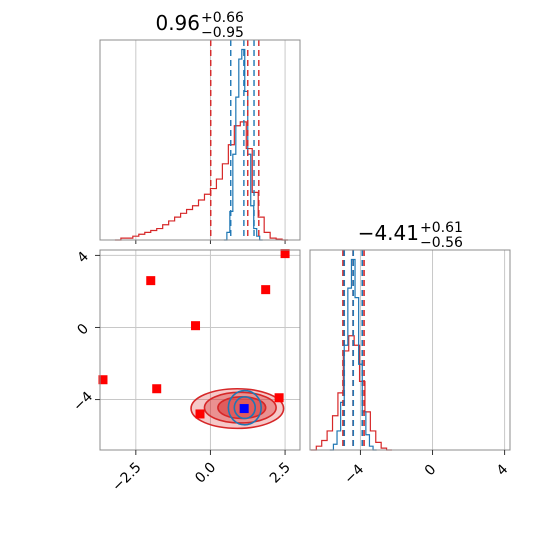 This screenshot has width=550, height=550. Describe the element at coordinates (410, 350) in the screenshot. I see `marginal-y-frame` at that location.